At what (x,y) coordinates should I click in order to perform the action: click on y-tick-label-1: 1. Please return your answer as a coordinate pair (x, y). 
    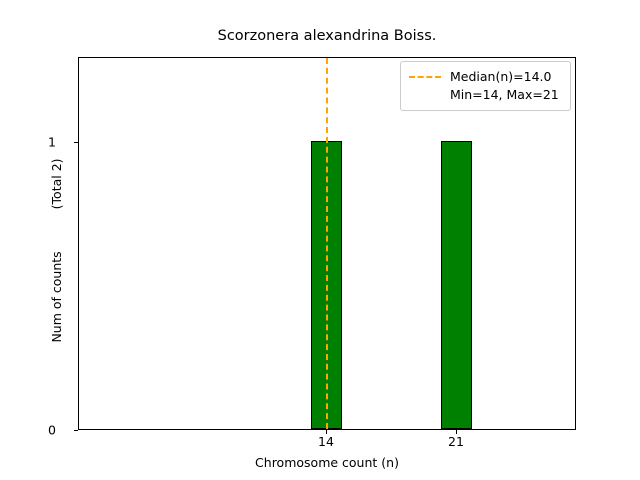
    Looking at the image, I should click on (52, 142).